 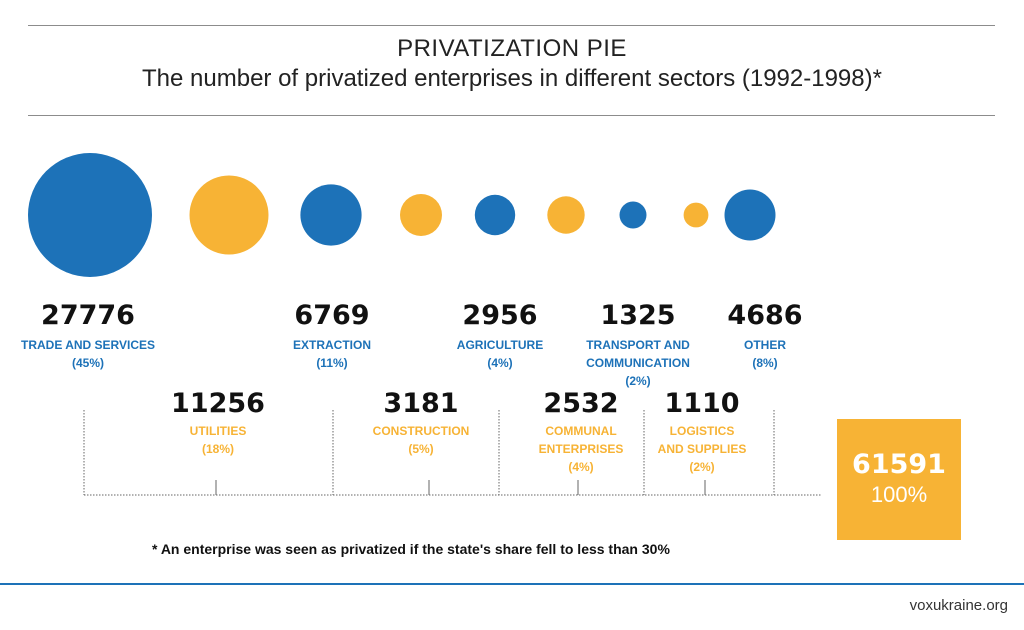 I want to click on percent-communal-enterprises: (4%), so click(x=580, y=467).